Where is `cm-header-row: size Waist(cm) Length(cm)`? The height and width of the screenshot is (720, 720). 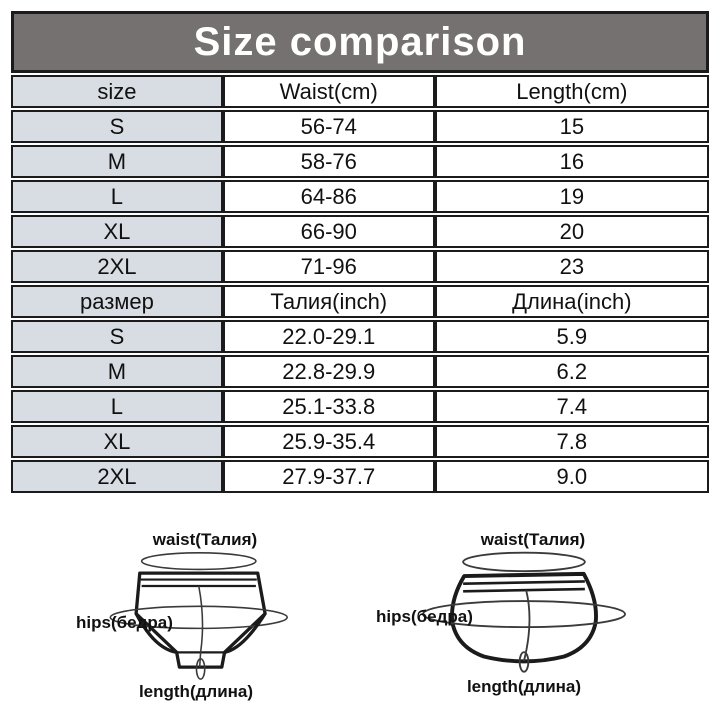
cm-header-row: size Waist(cm) Length(cm) is located at coordinates (360, 91).